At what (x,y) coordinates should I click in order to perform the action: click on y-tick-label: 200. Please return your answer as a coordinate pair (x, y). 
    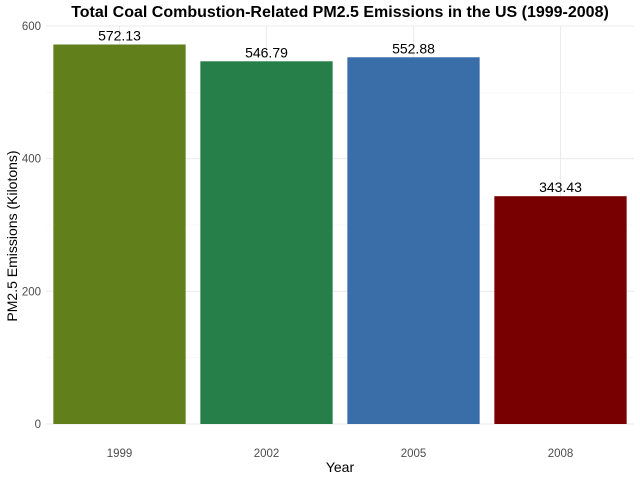
    Looking at the image, I should click on (31, 292).